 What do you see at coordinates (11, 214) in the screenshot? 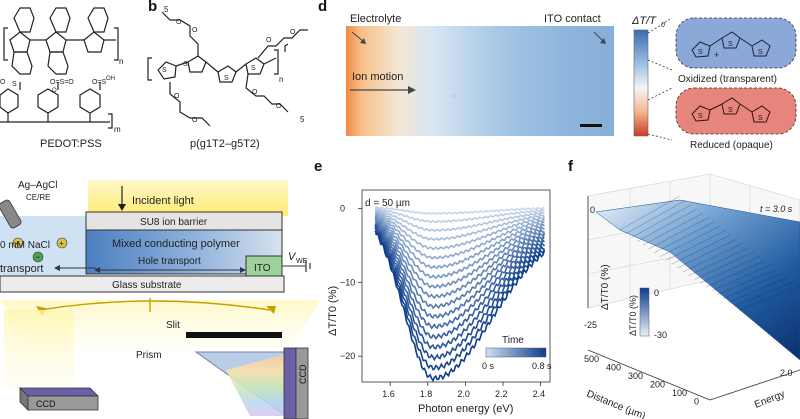
I see `ag-agcl-electrode` at bounding box center [11, 214].